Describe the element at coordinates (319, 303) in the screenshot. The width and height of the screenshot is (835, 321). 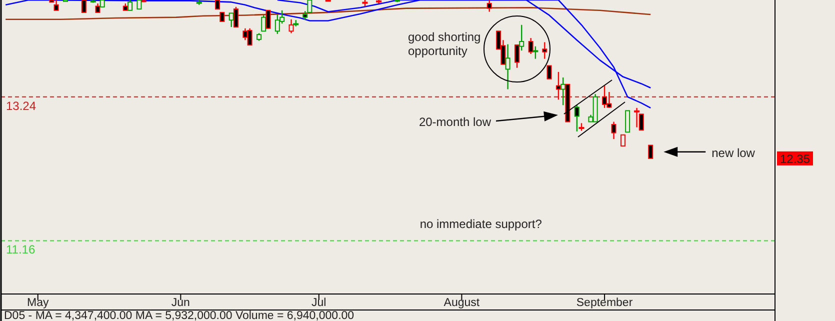
I see `x-tick-label: Jul` at that location.